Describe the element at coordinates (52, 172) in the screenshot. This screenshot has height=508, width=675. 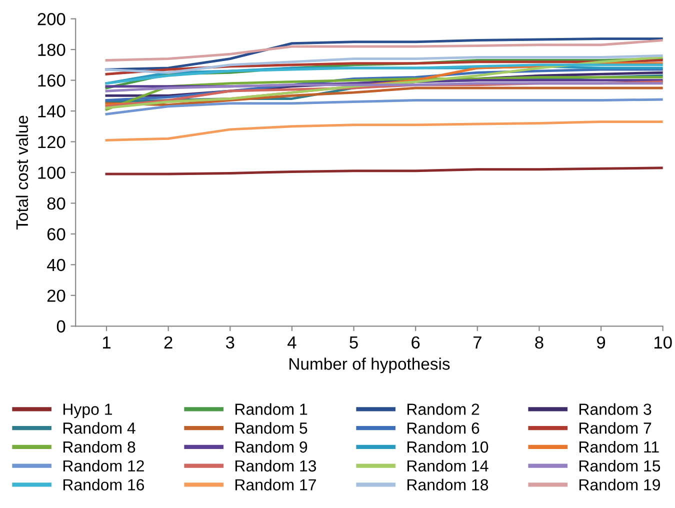
I see `y-tick-label: 100` at that location.